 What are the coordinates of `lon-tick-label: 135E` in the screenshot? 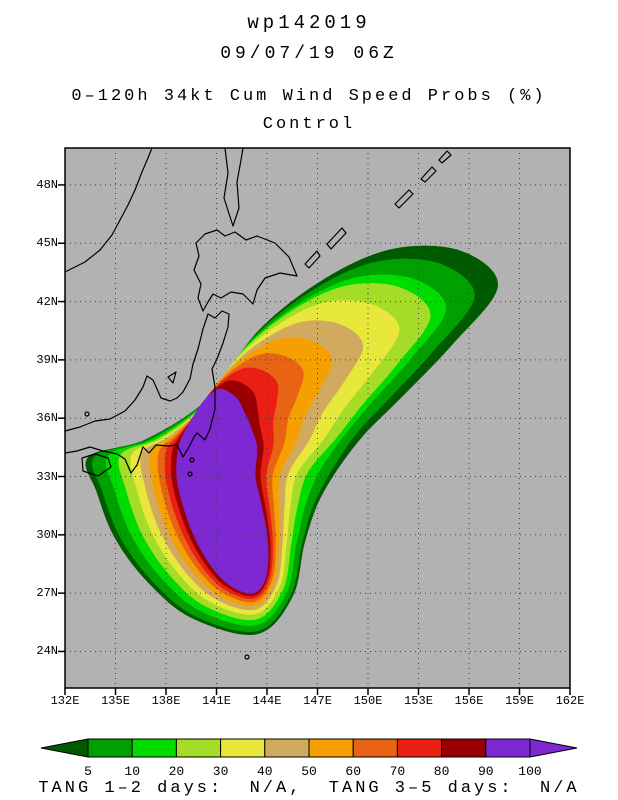 It's located at (115, 701).